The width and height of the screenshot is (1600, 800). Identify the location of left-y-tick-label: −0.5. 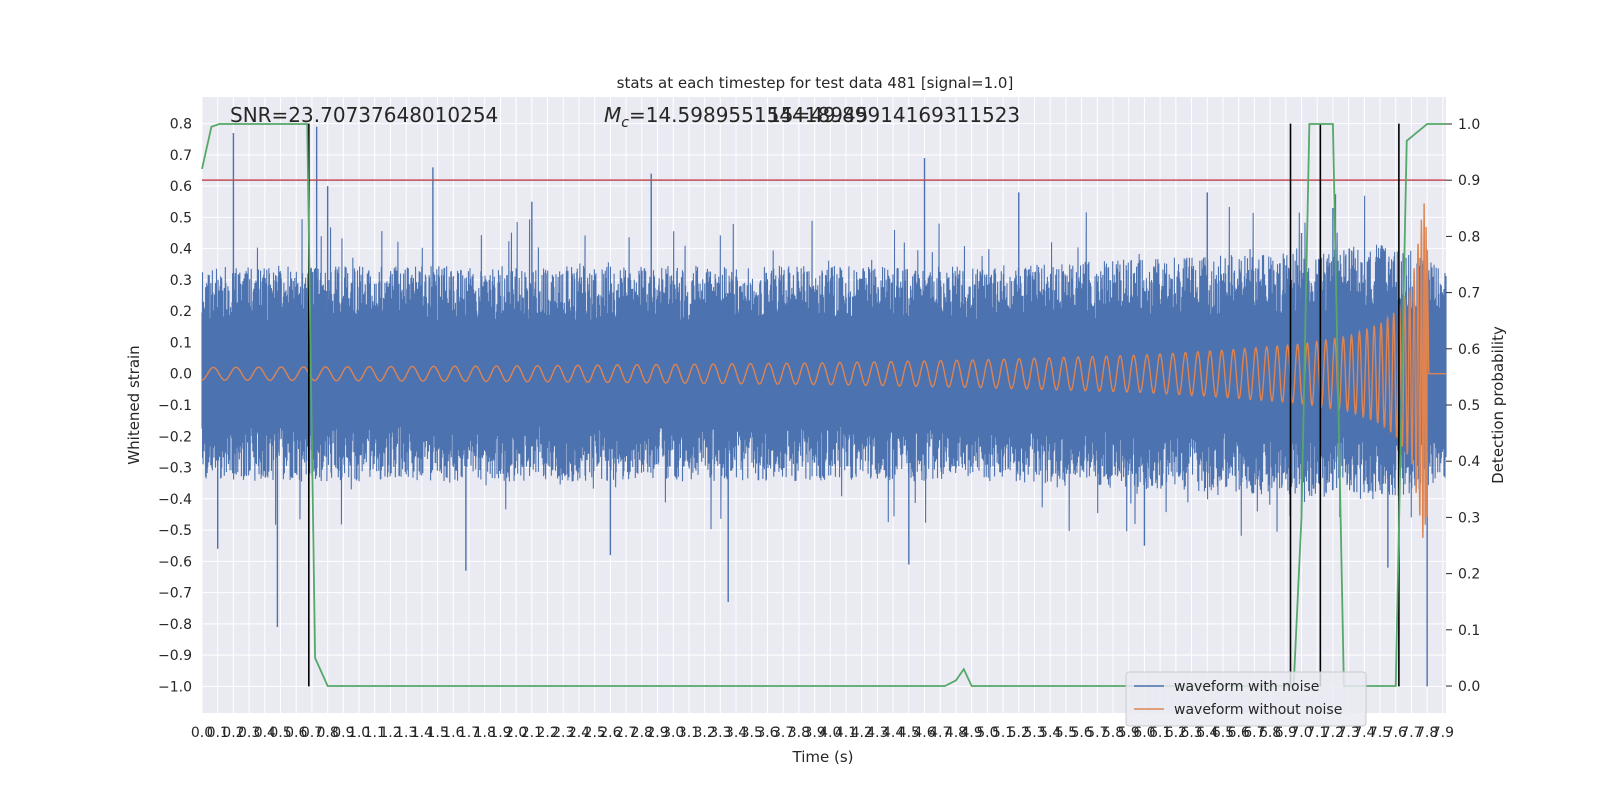
(175, 531).